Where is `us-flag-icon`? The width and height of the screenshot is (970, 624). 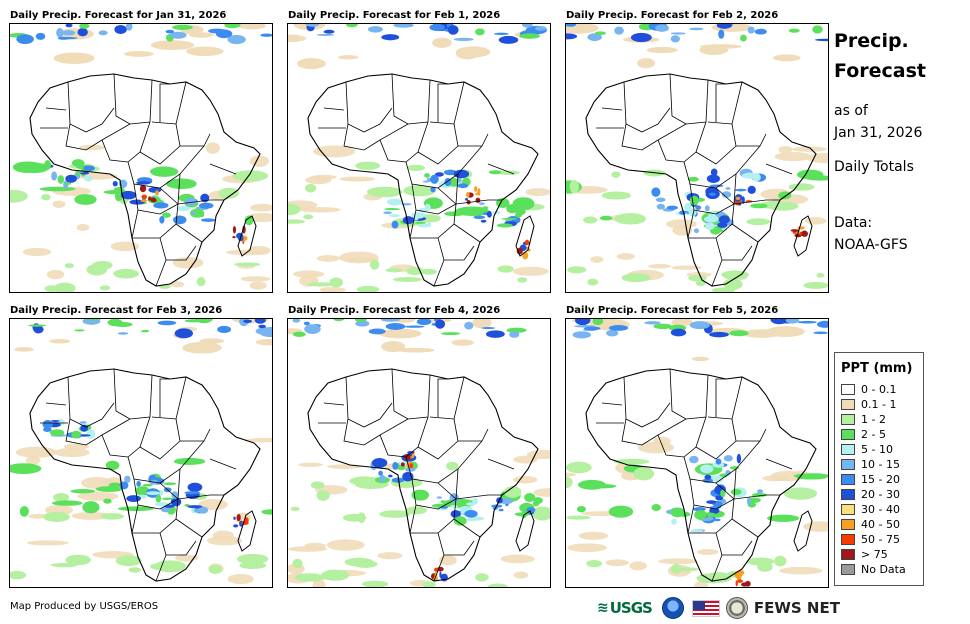
us-flag-icon is located at coordinates (705, 608).